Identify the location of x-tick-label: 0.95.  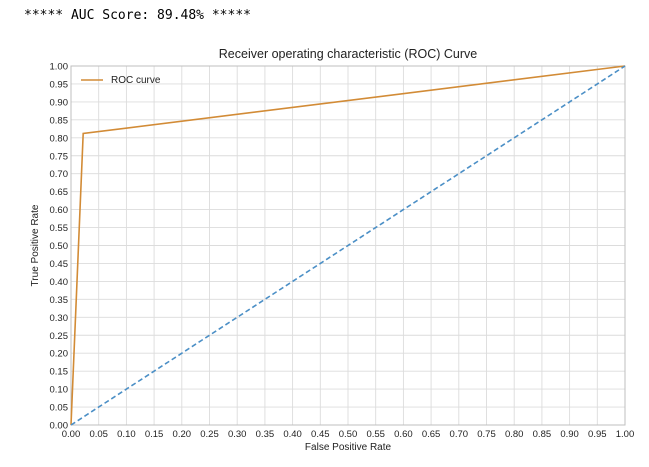
(597, 434).